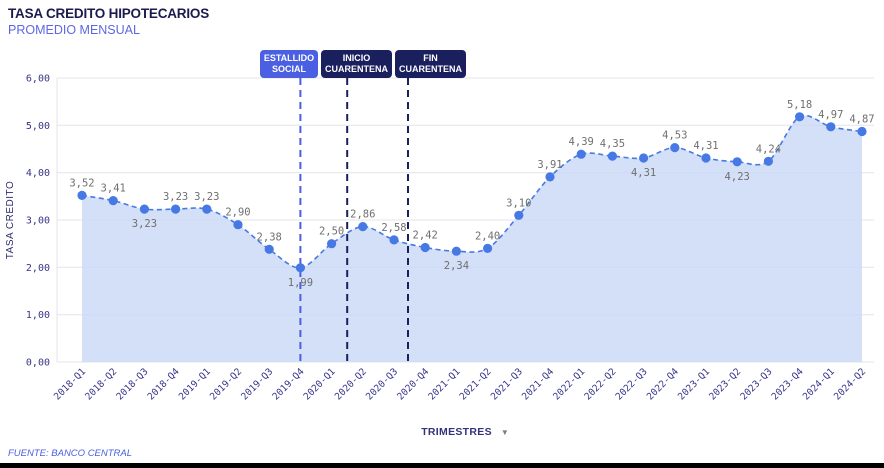  Describe the element at coordinates (569, 384) in the screenshot. I see `x-tick-label: 2022-Q1` at that location.